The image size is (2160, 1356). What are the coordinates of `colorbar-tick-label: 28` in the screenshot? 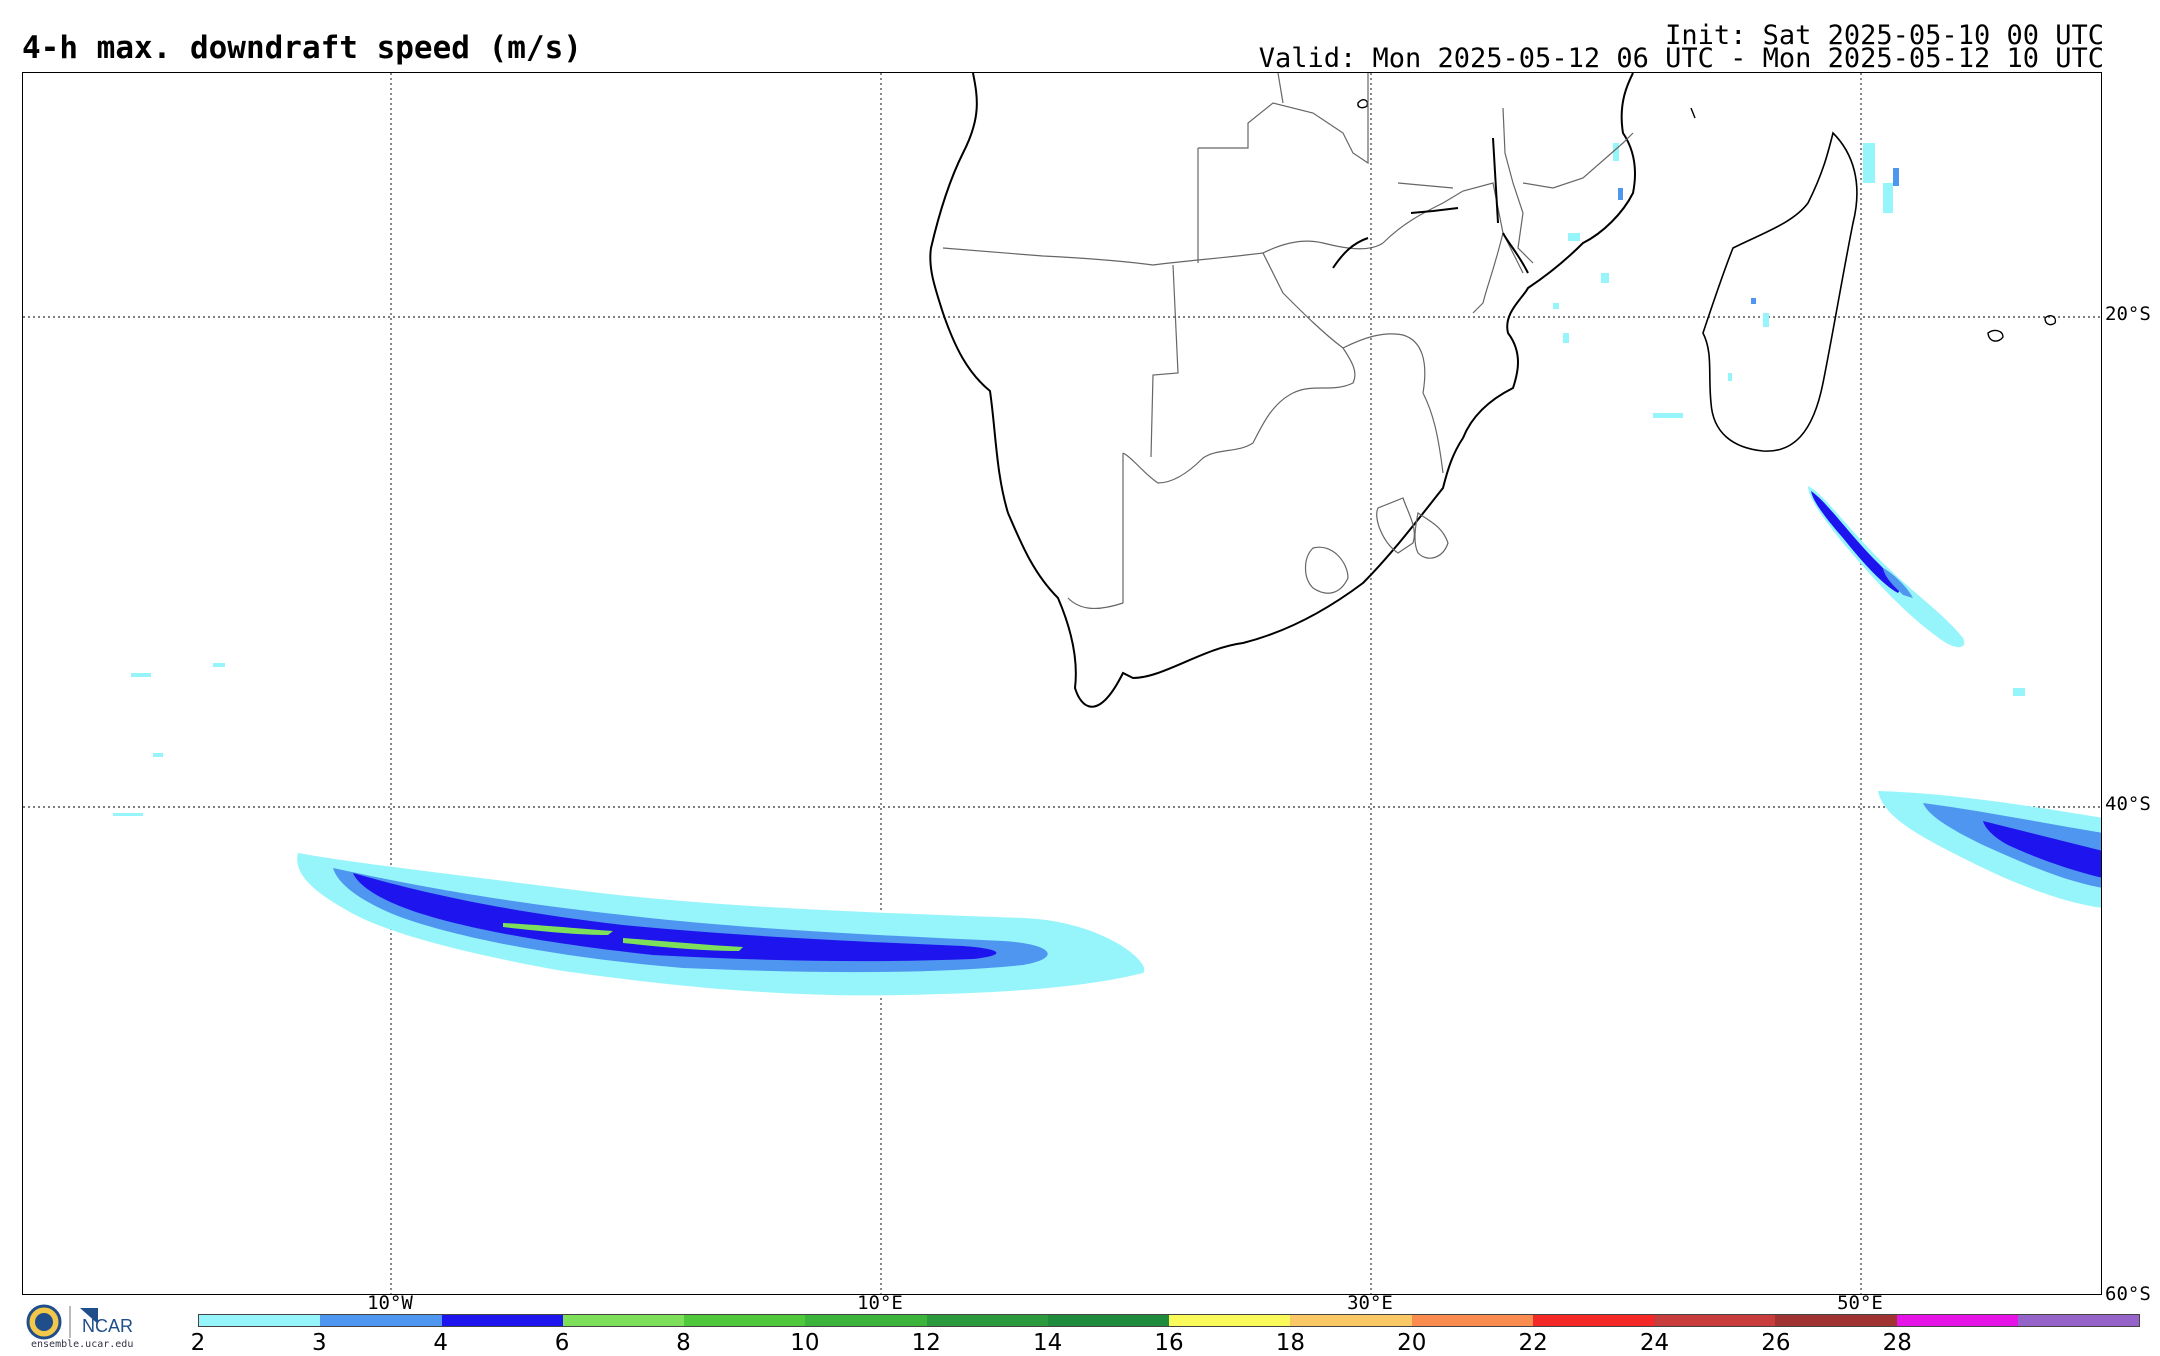 It's located at (1897, 1343).